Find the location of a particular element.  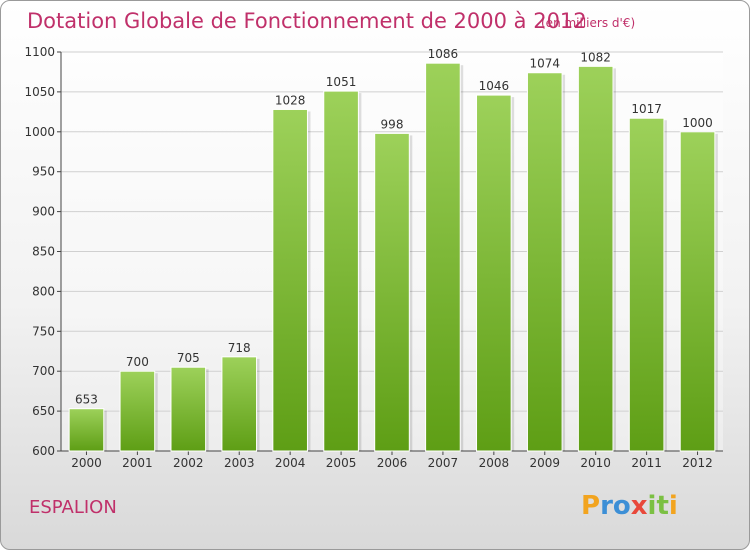

x-tick-label-2006: 2006 is located at coordinates (392, 463).